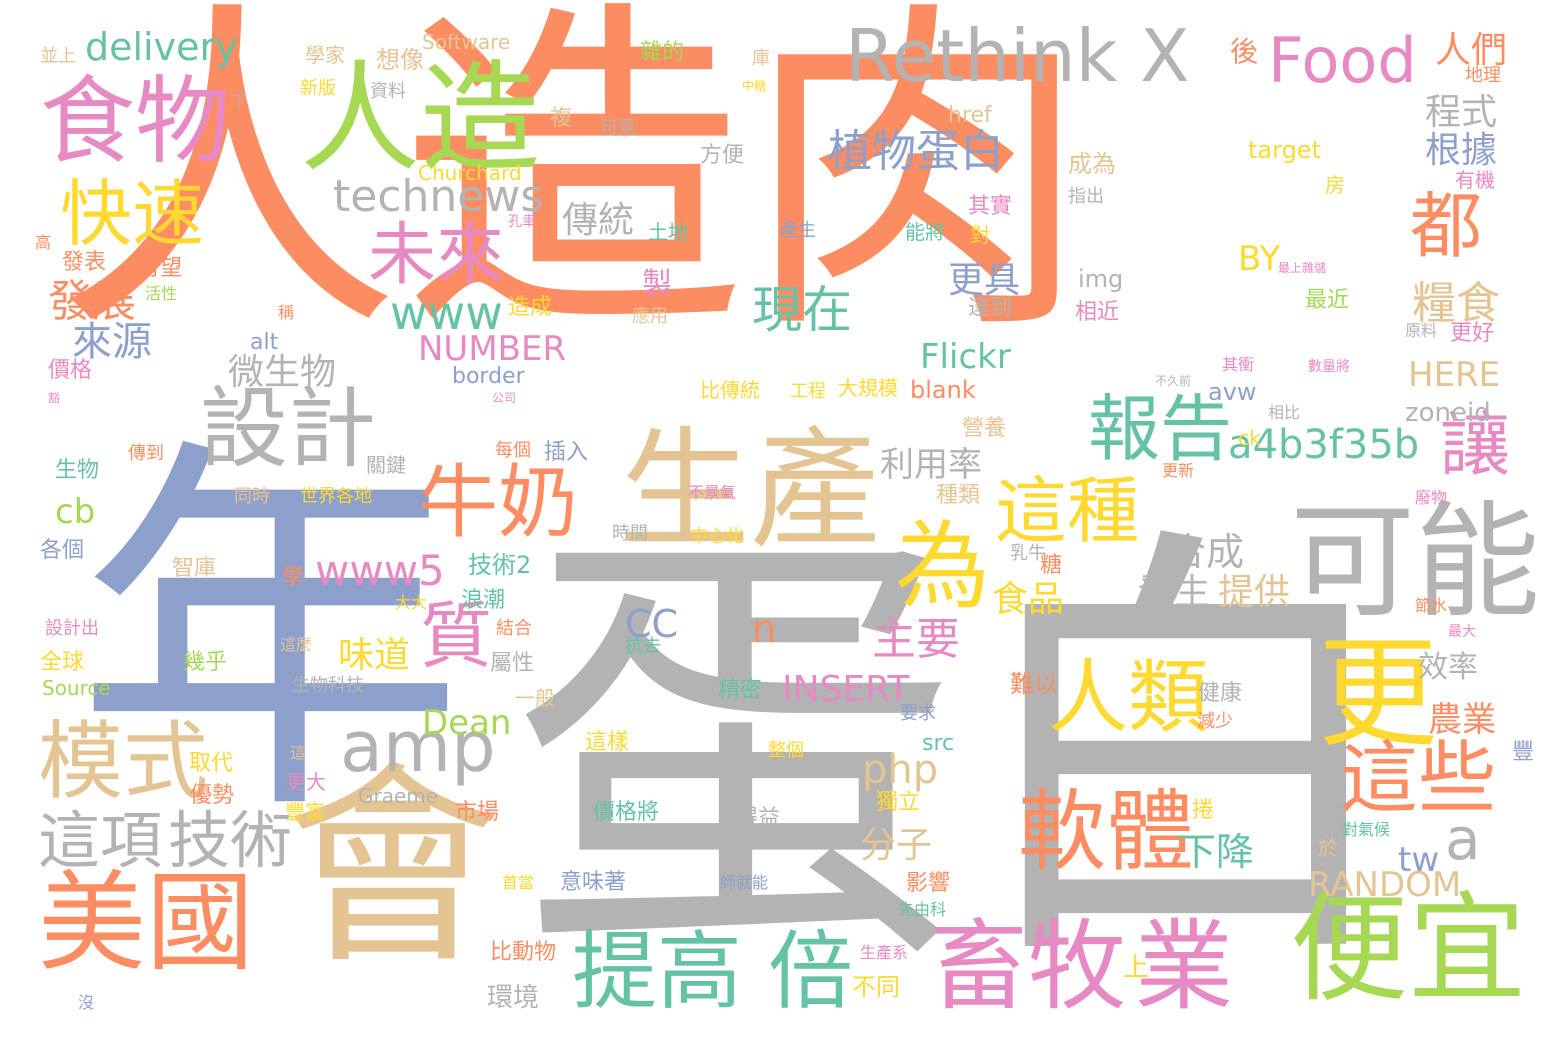  Describe the element at coordinates (62, 550) in the screenshot. I see `word-149: 各個` at that location.